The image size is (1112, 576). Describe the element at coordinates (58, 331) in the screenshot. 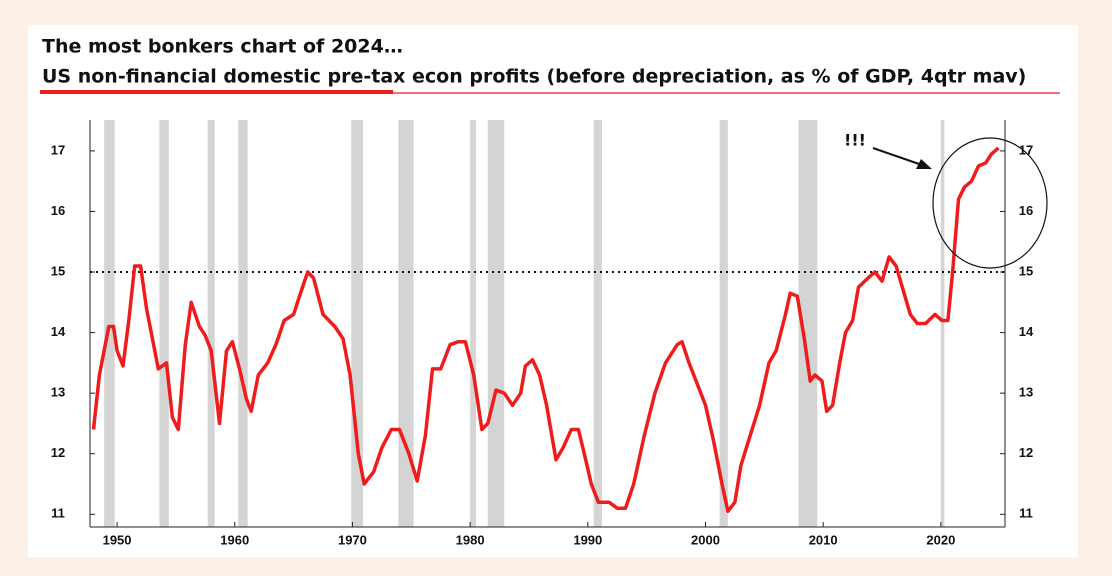

I see `y-tick-label: 14` at that location.